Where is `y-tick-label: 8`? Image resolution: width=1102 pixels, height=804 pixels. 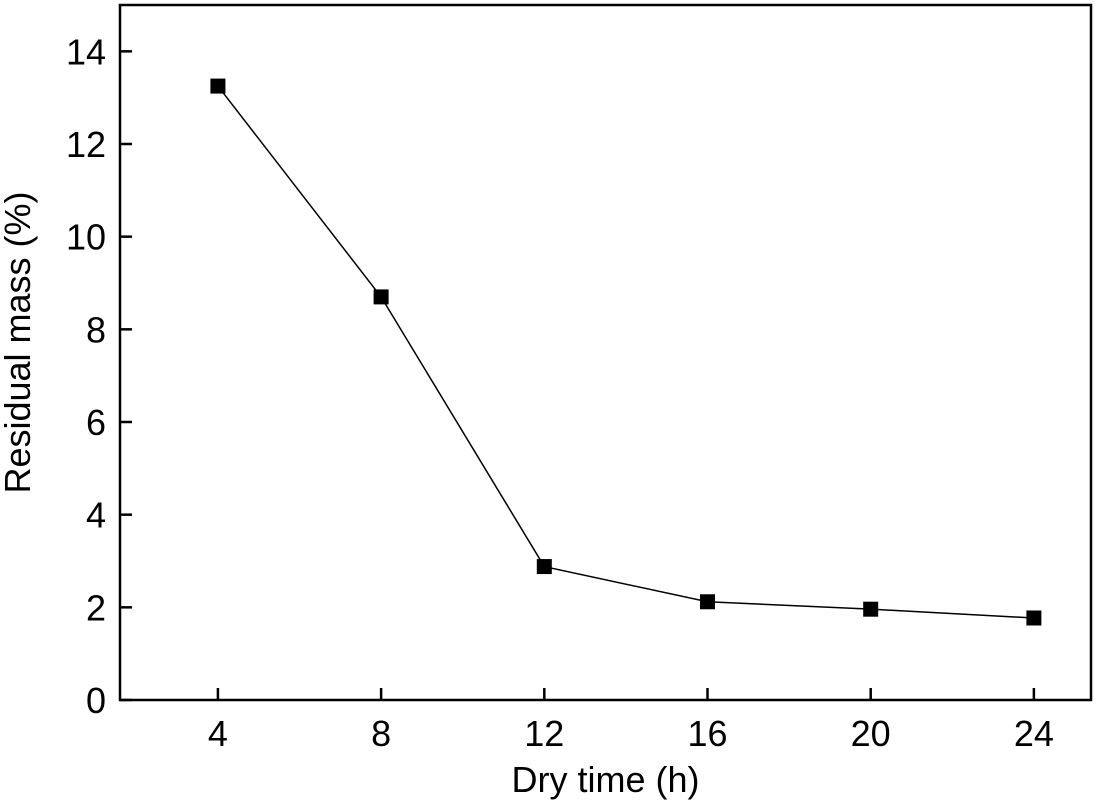 y-tick-label: 8 is located at coordinates (96, 329).